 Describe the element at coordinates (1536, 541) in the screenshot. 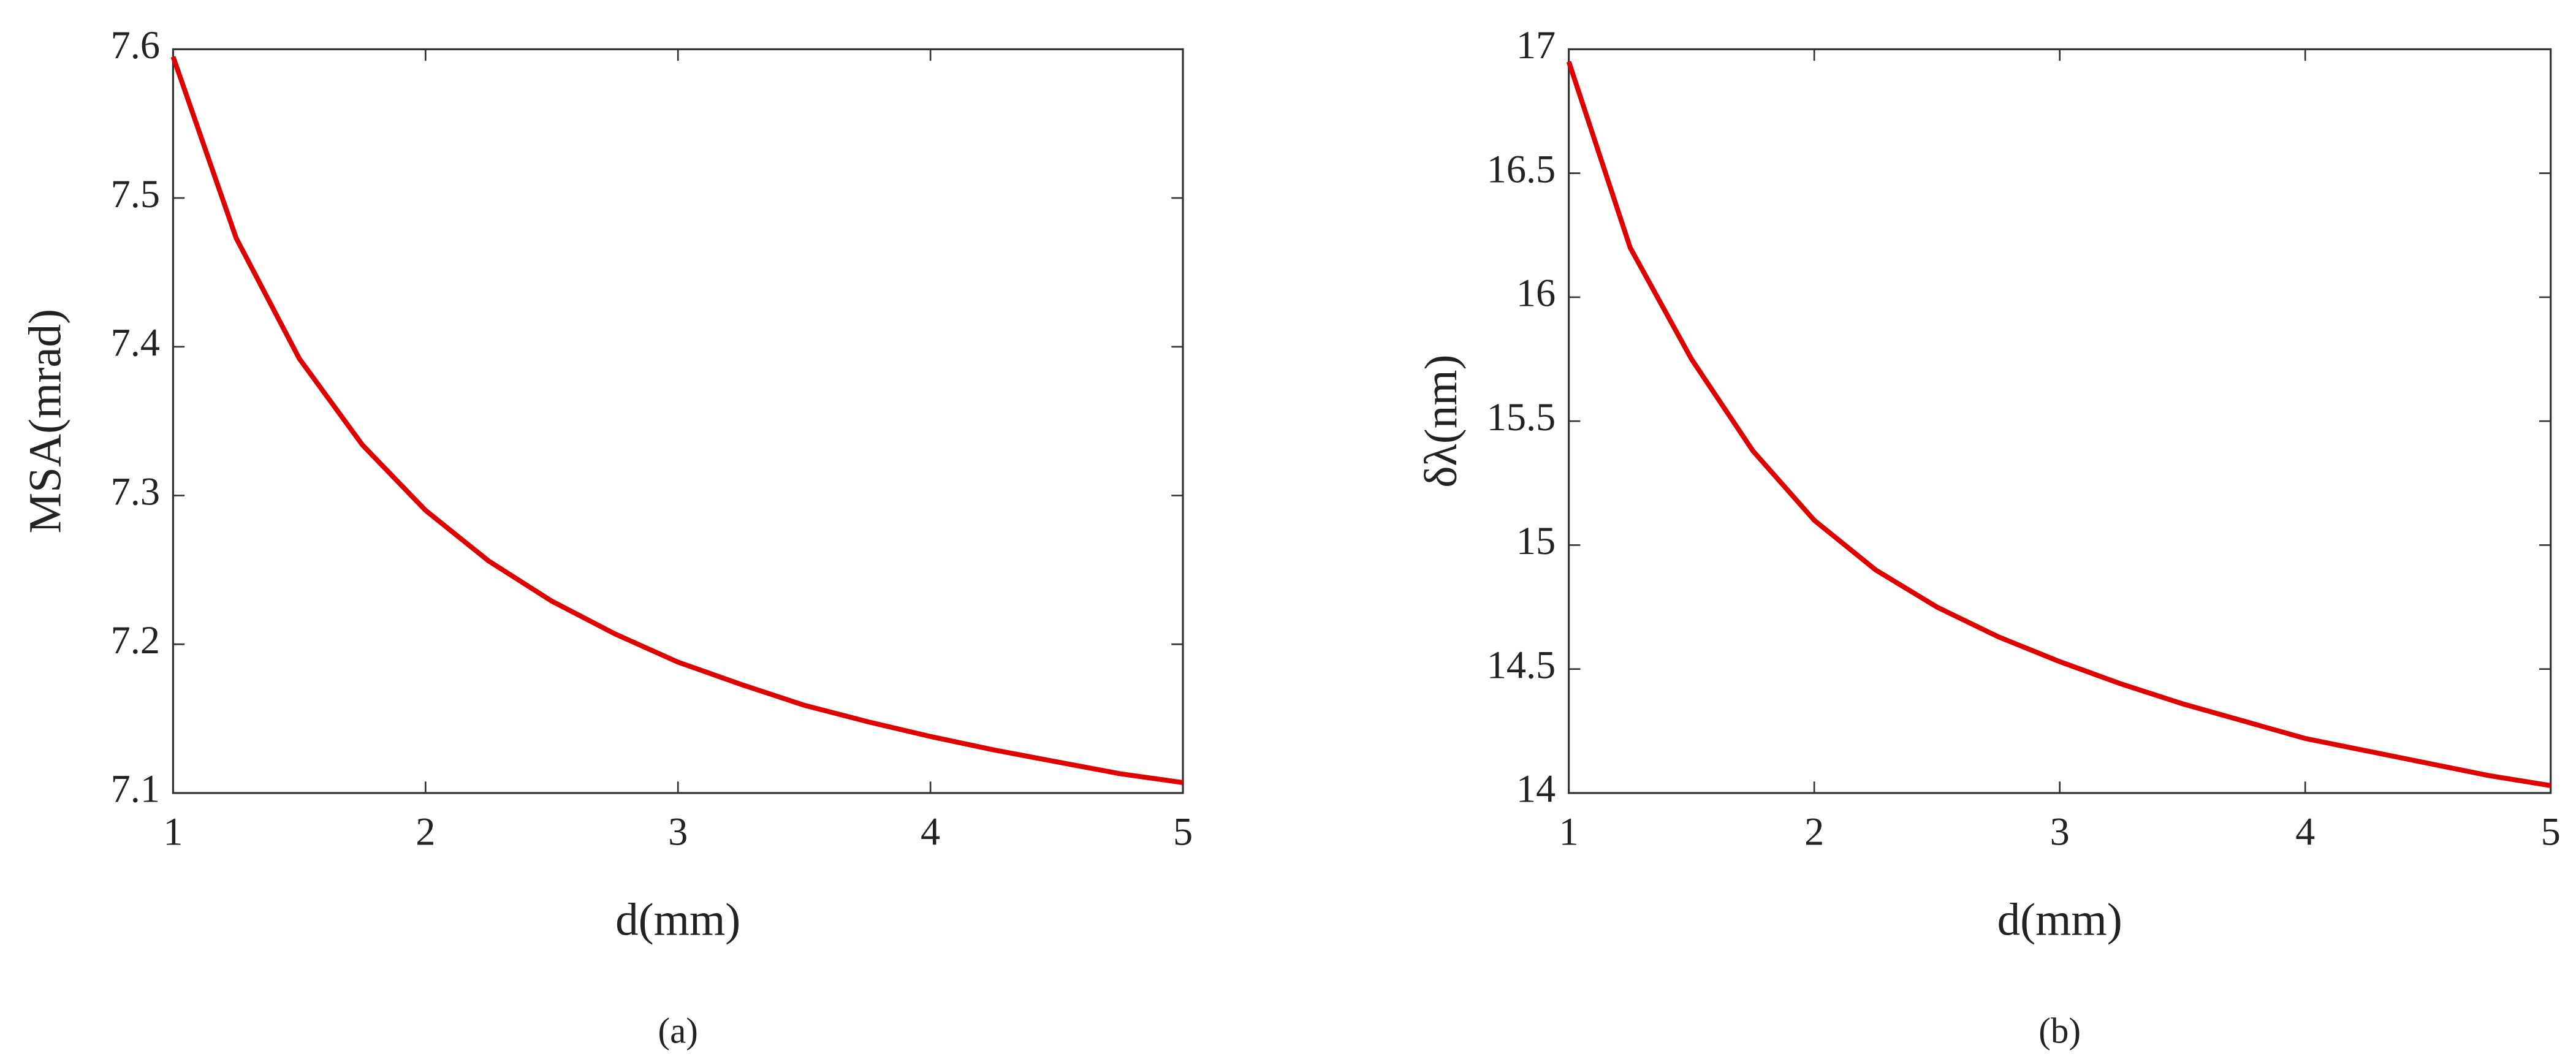

I see `y-tick-label: 15` at that location.